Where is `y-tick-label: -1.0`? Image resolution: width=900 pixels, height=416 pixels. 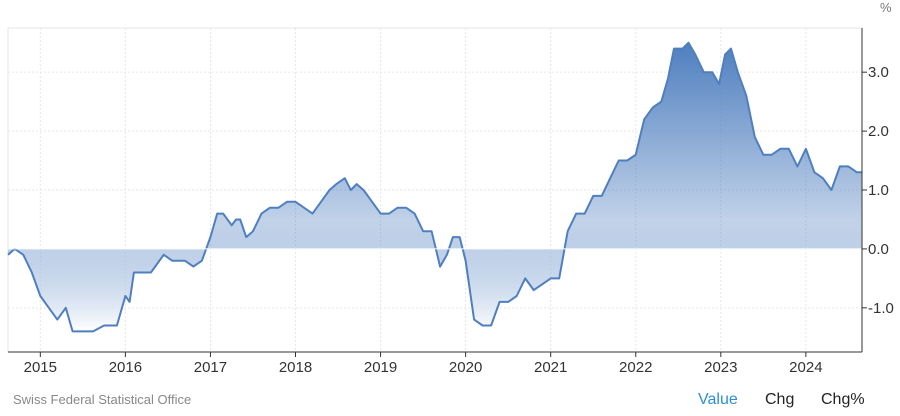 y-tick-label: -1.0 is located at coordinates (881, 308).